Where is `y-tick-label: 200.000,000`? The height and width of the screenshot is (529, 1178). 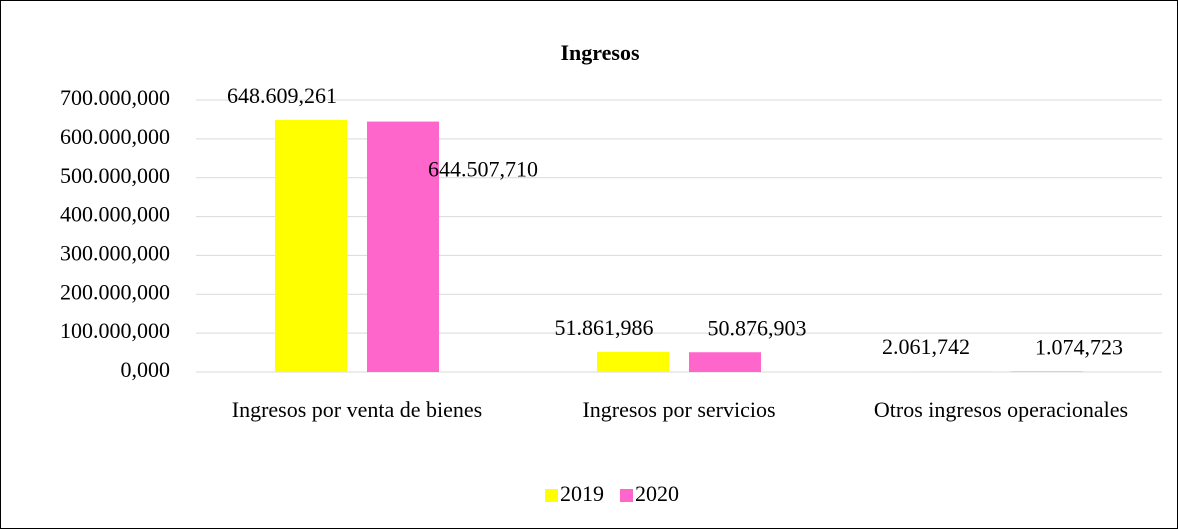 y-tick-label: 200.000,000 is located at coordinates (115, 291).